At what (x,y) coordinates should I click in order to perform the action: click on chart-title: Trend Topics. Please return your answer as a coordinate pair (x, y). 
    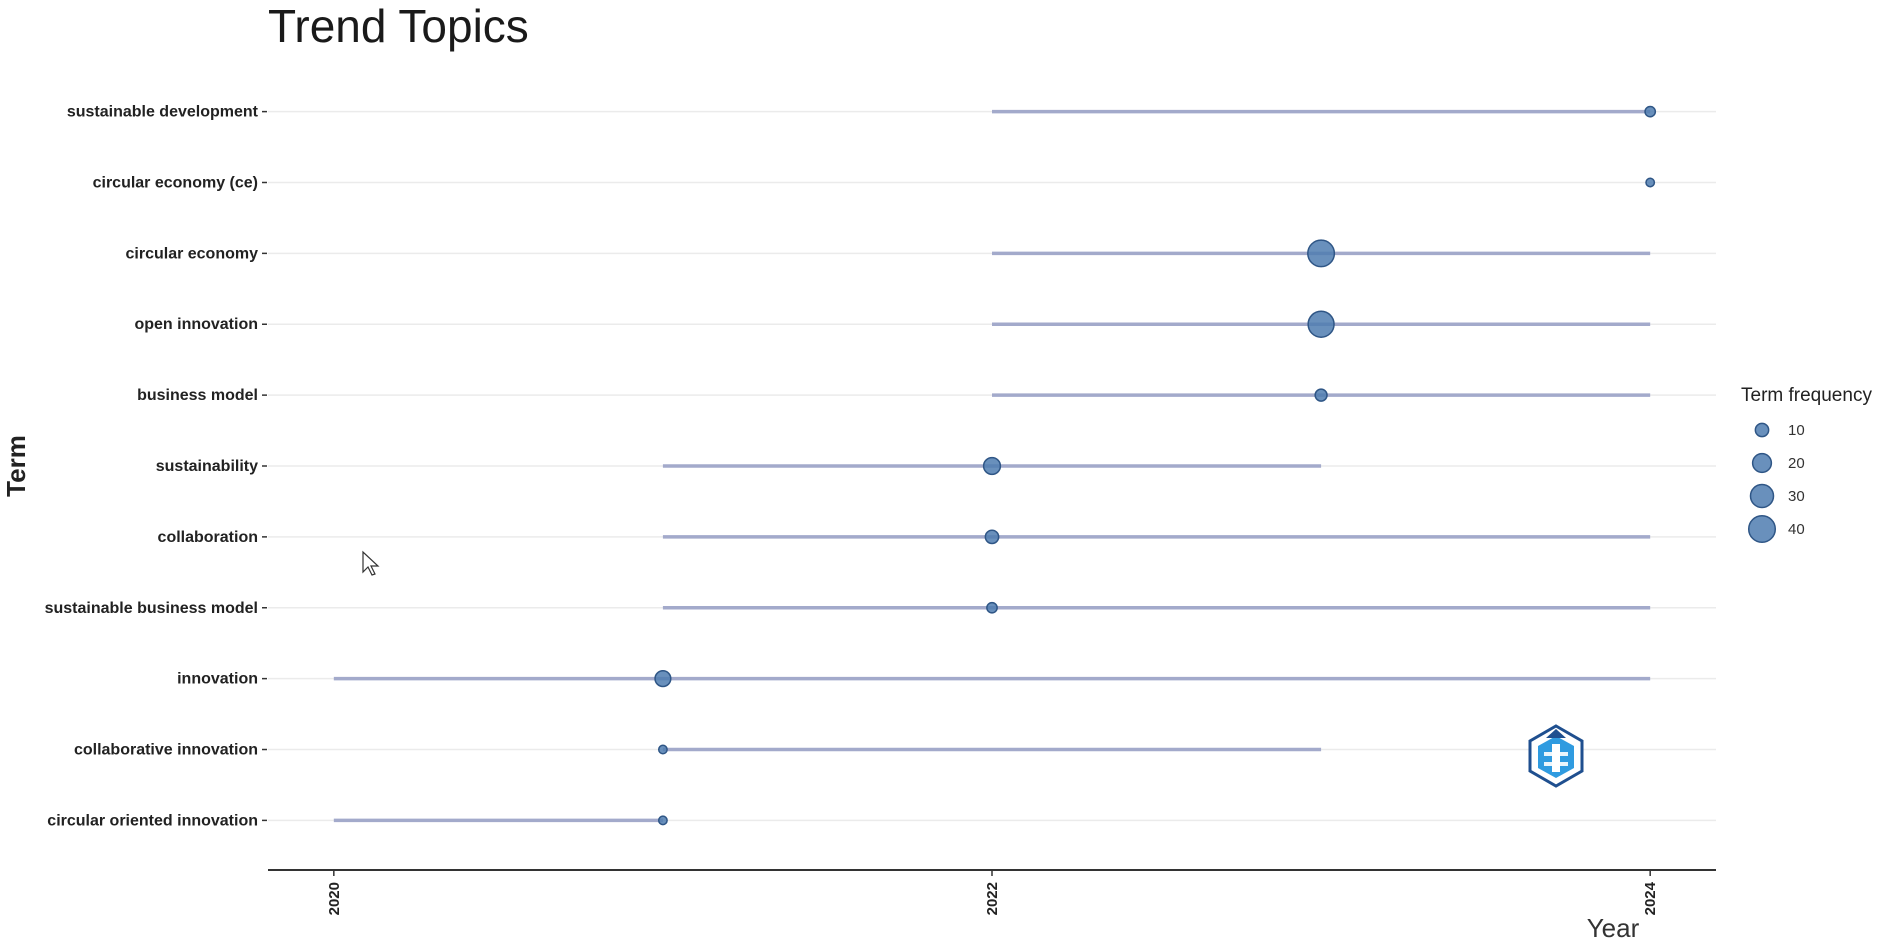
    Looking at the image, I should click on (398, 26).